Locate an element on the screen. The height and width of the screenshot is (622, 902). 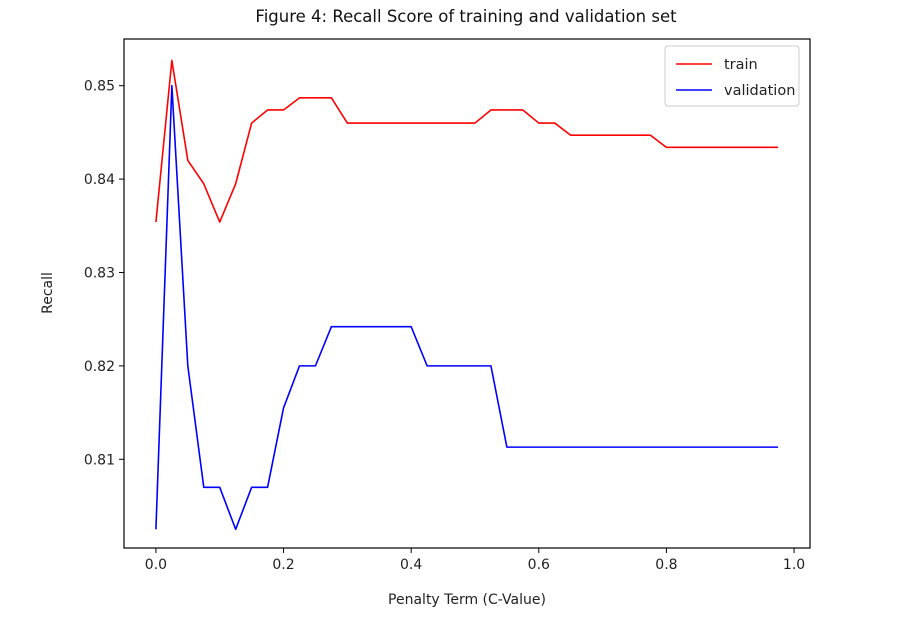
legend-box is located at coordinates (732, 76).